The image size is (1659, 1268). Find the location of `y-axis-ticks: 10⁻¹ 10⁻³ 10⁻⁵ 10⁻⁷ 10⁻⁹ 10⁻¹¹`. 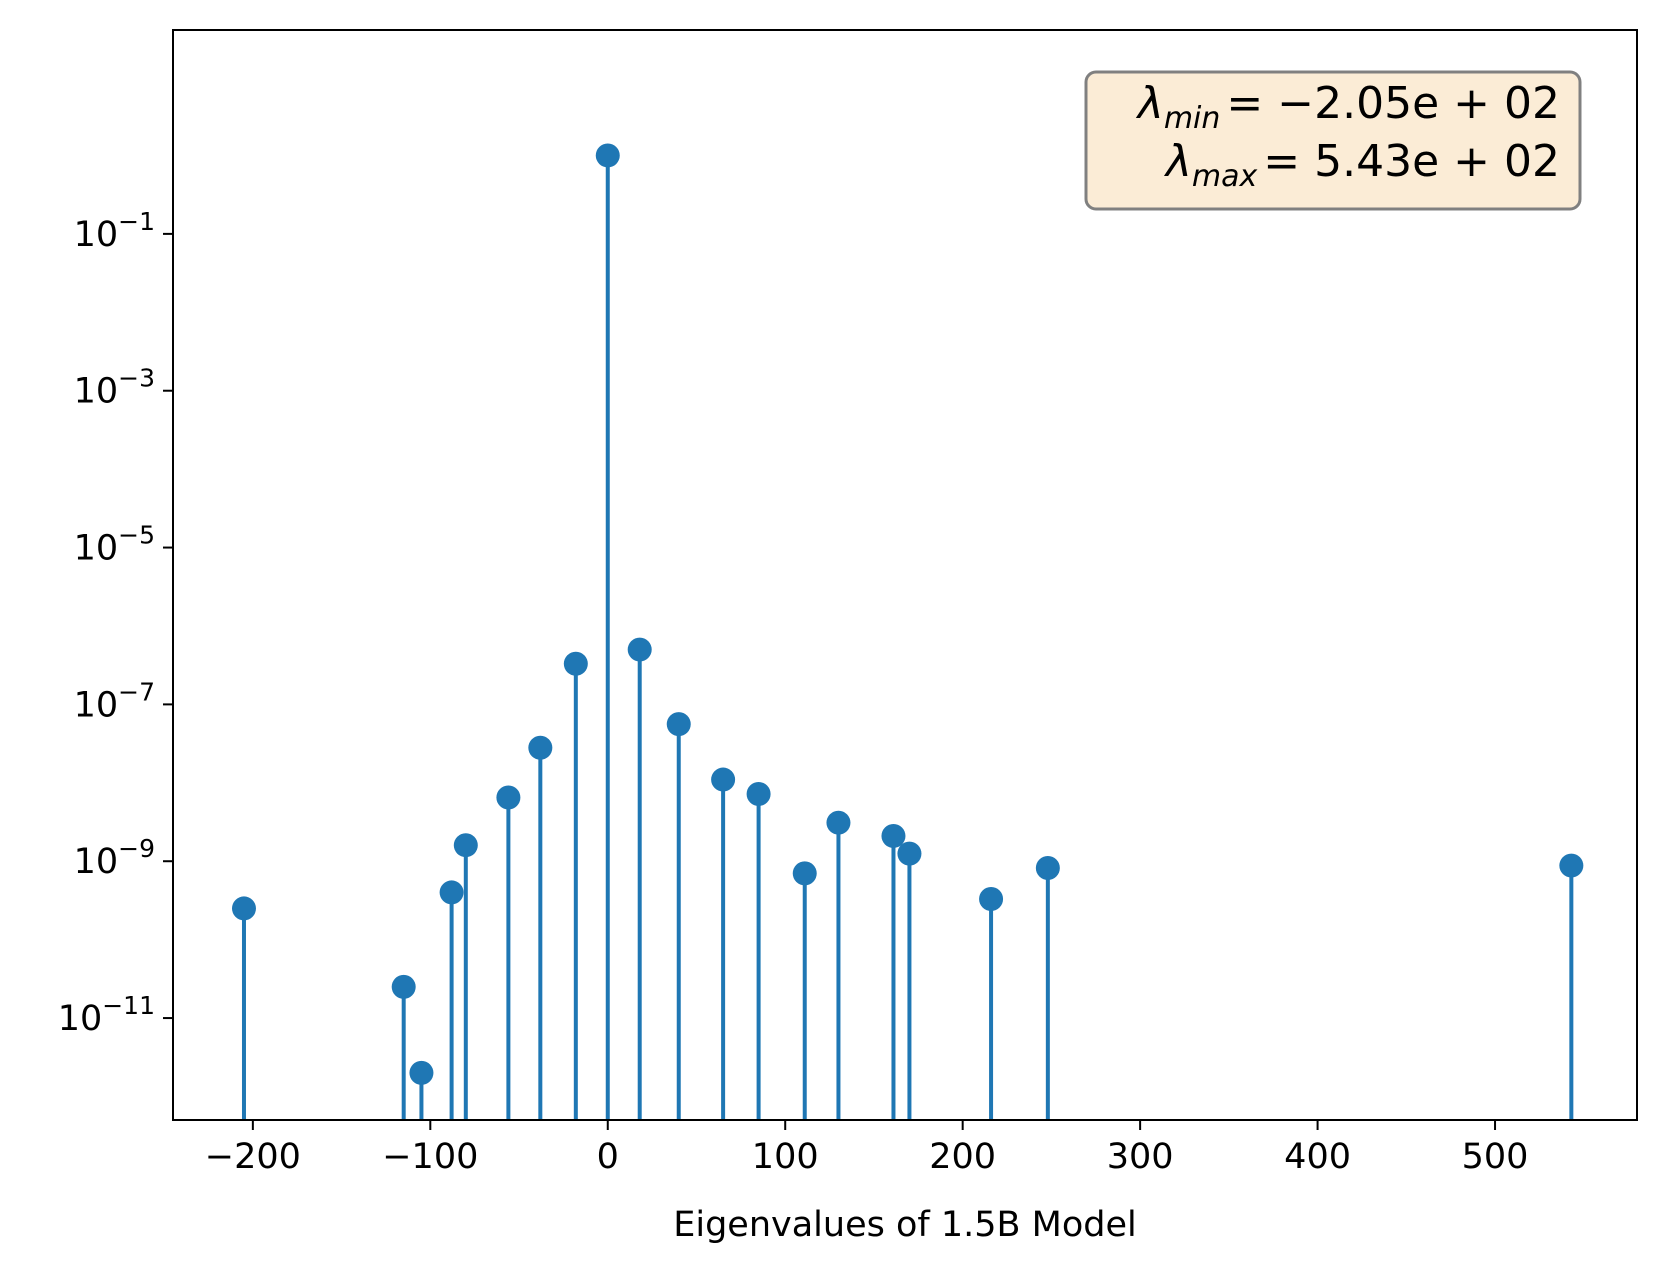

y-axis-ticks: 10⁻¹ 10⁻³ 10⁻⁵ 10⁻⁷ 10⁻⁹ 10⁻¹¹ is located at coordinates (115, 623).